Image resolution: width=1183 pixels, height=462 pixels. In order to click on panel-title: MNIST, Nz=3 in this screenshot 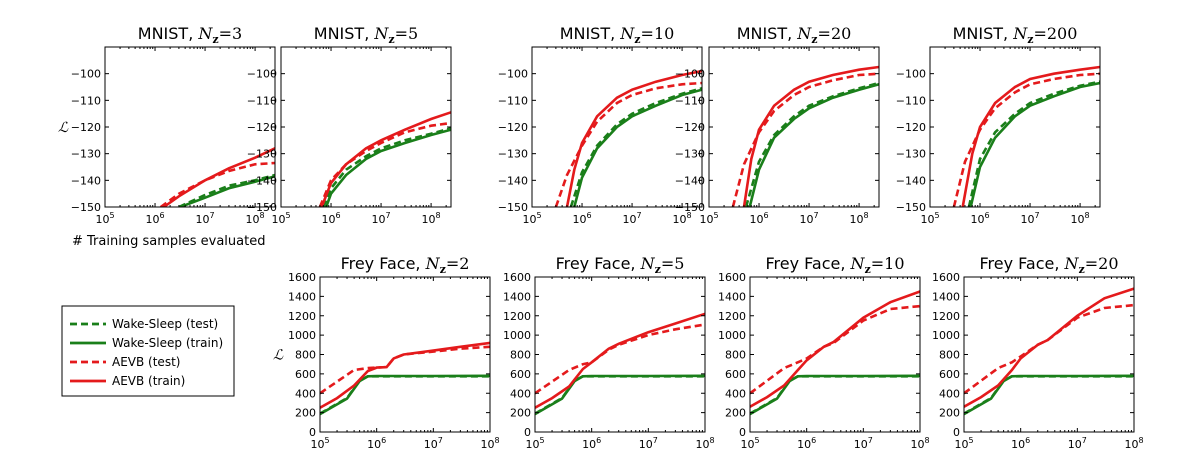, I will do `click(190, 35)`.